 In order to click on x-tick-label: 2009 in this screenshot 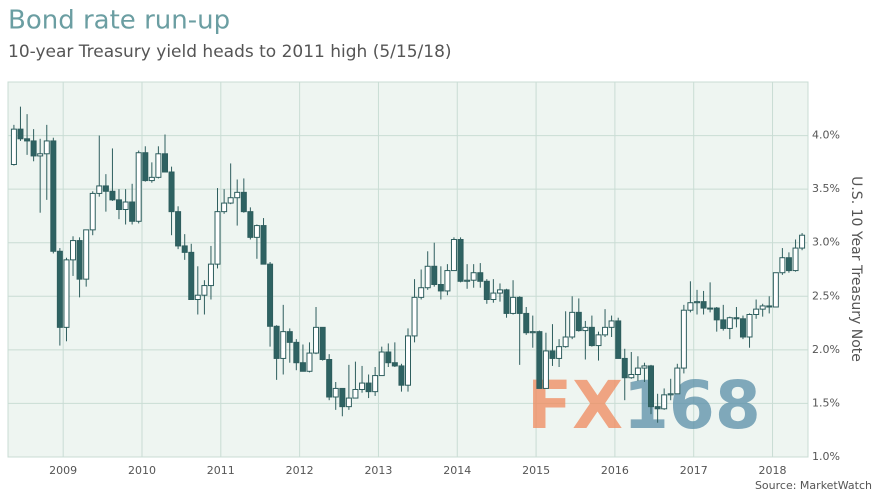, I will do `click(63, 470)`.